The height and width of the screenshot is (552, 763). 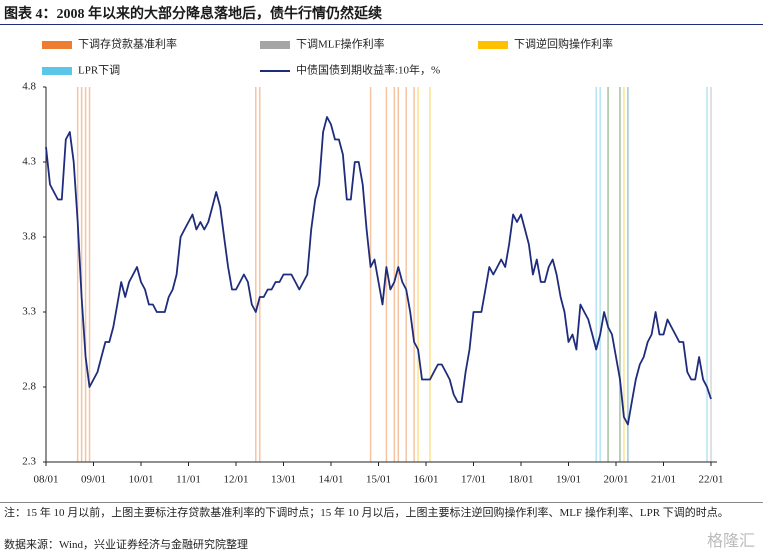 What do you see at coordinates (378, 480) in the screenshot?
I see `x-tick-label: 15/01` at bounding box center [378, 480].